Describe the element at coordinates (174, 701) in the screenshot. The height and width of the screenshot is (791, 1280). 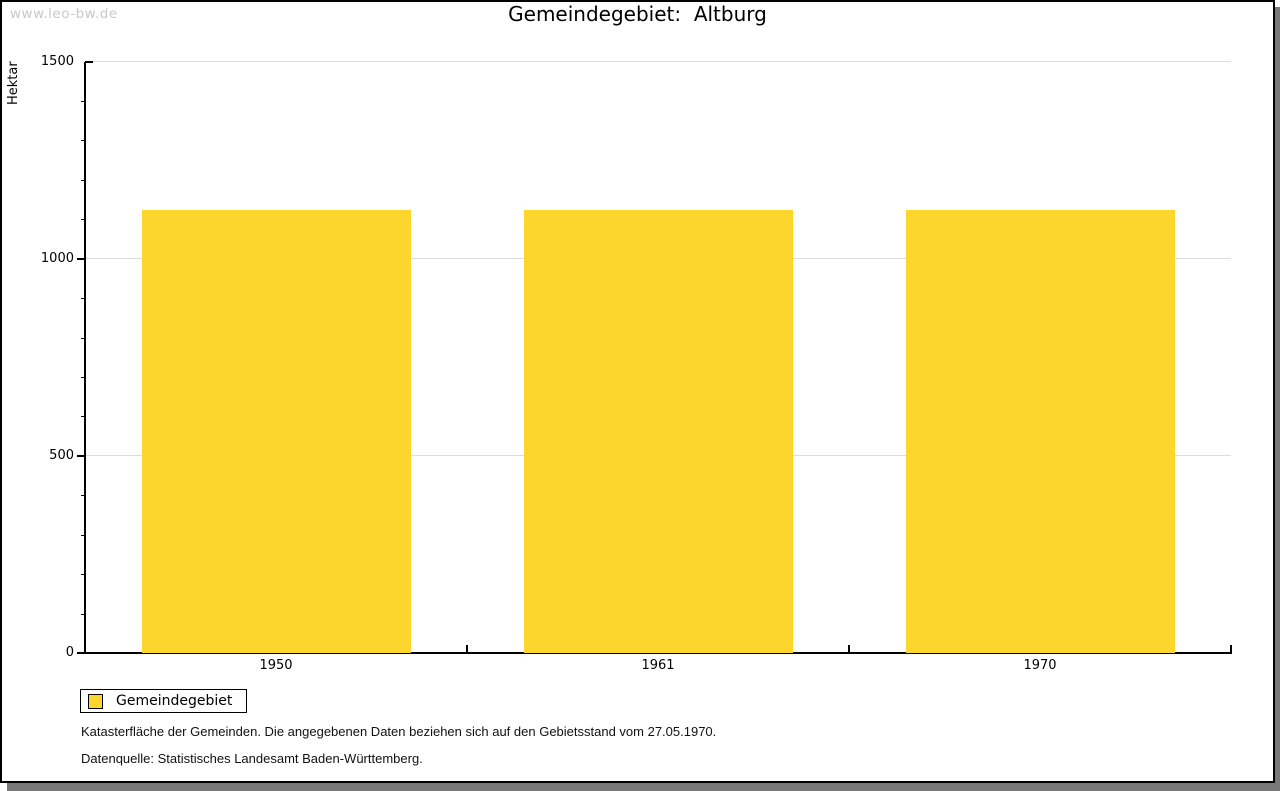
I see `legend-label: Gemeindegebiet` at that location.